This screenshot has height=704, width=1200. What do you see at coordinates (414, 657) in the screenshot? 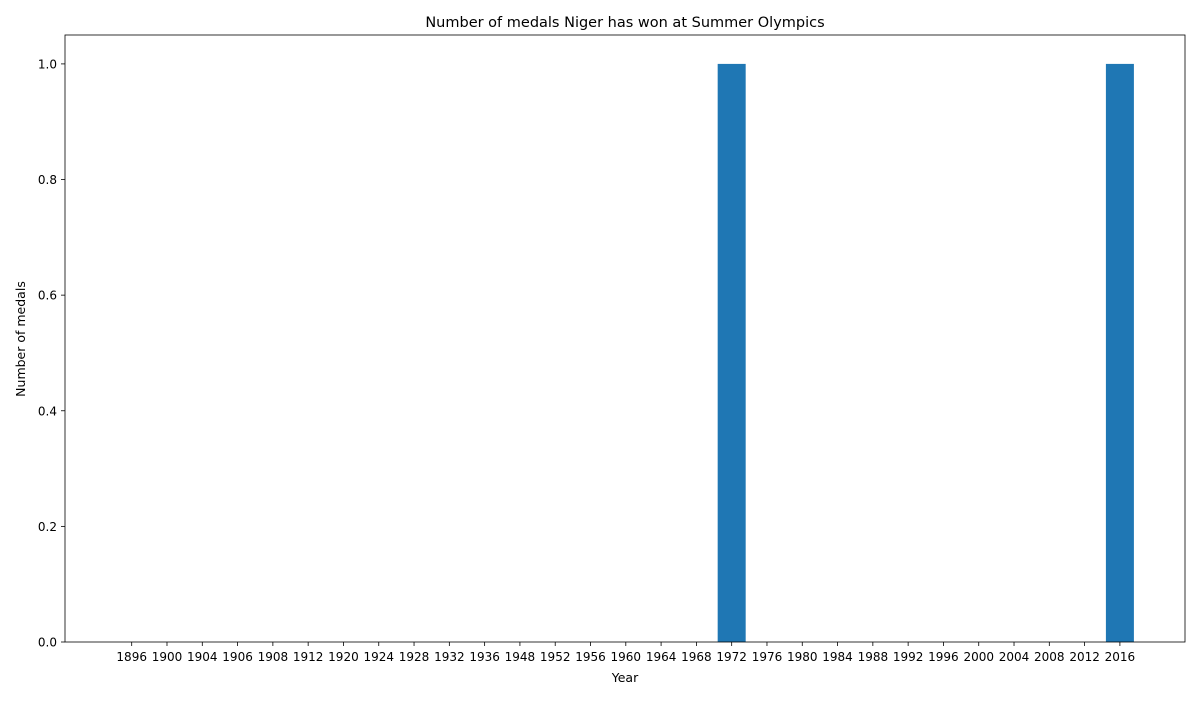
I see `x-tick-label-1928: 1928` at bounding box center [414, 657].